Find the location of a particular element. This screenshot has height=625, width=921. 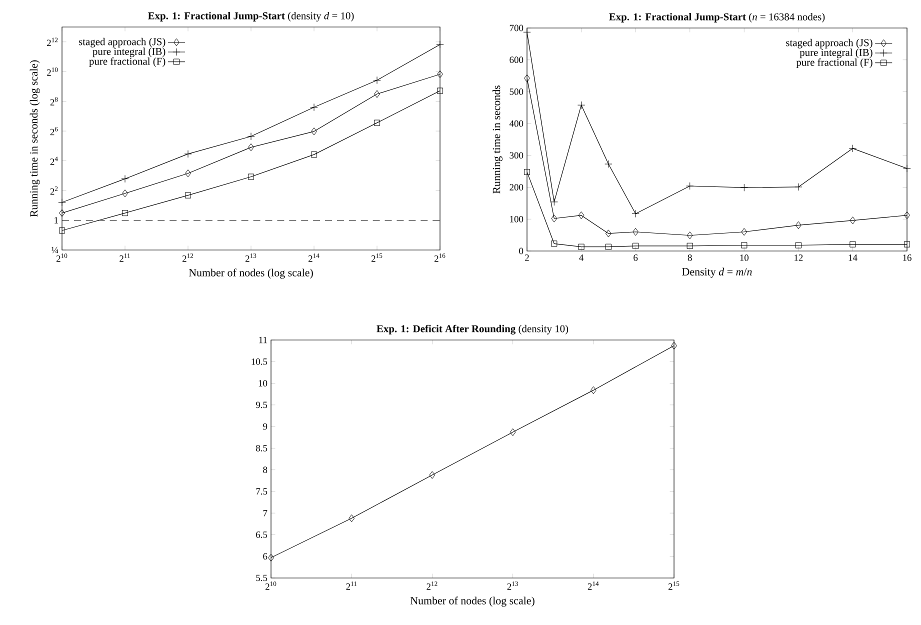

x-tick-label: 6 is located at coordinates (636, 257).